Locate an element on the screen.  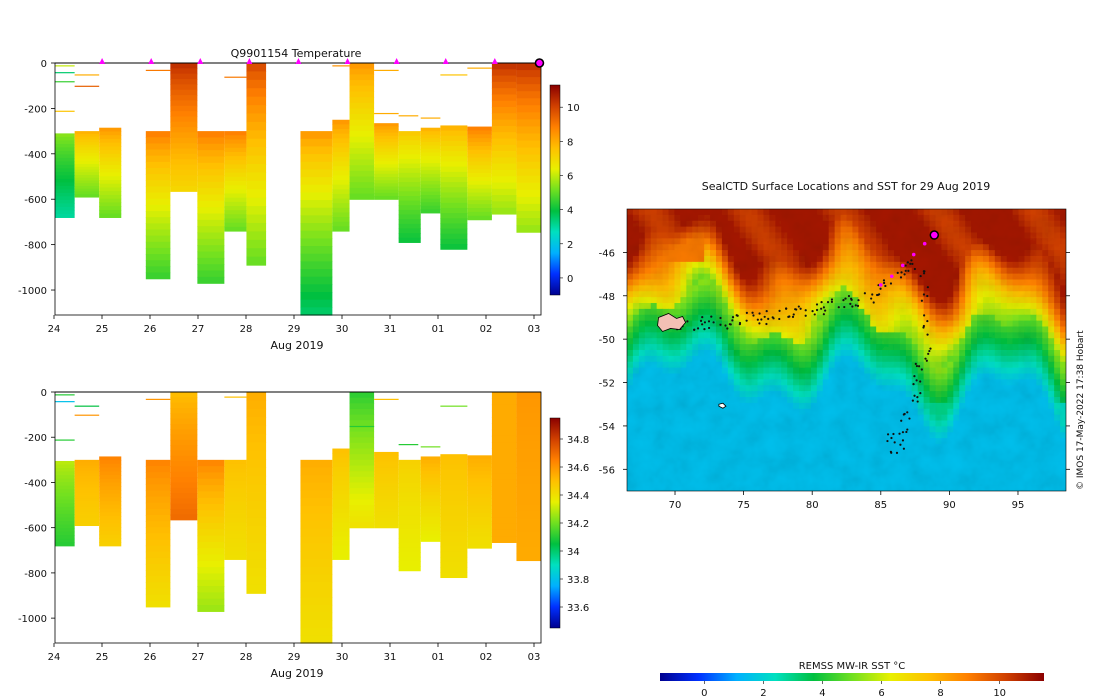
x-tick-label: 26 is located at coordinates (150, 329).